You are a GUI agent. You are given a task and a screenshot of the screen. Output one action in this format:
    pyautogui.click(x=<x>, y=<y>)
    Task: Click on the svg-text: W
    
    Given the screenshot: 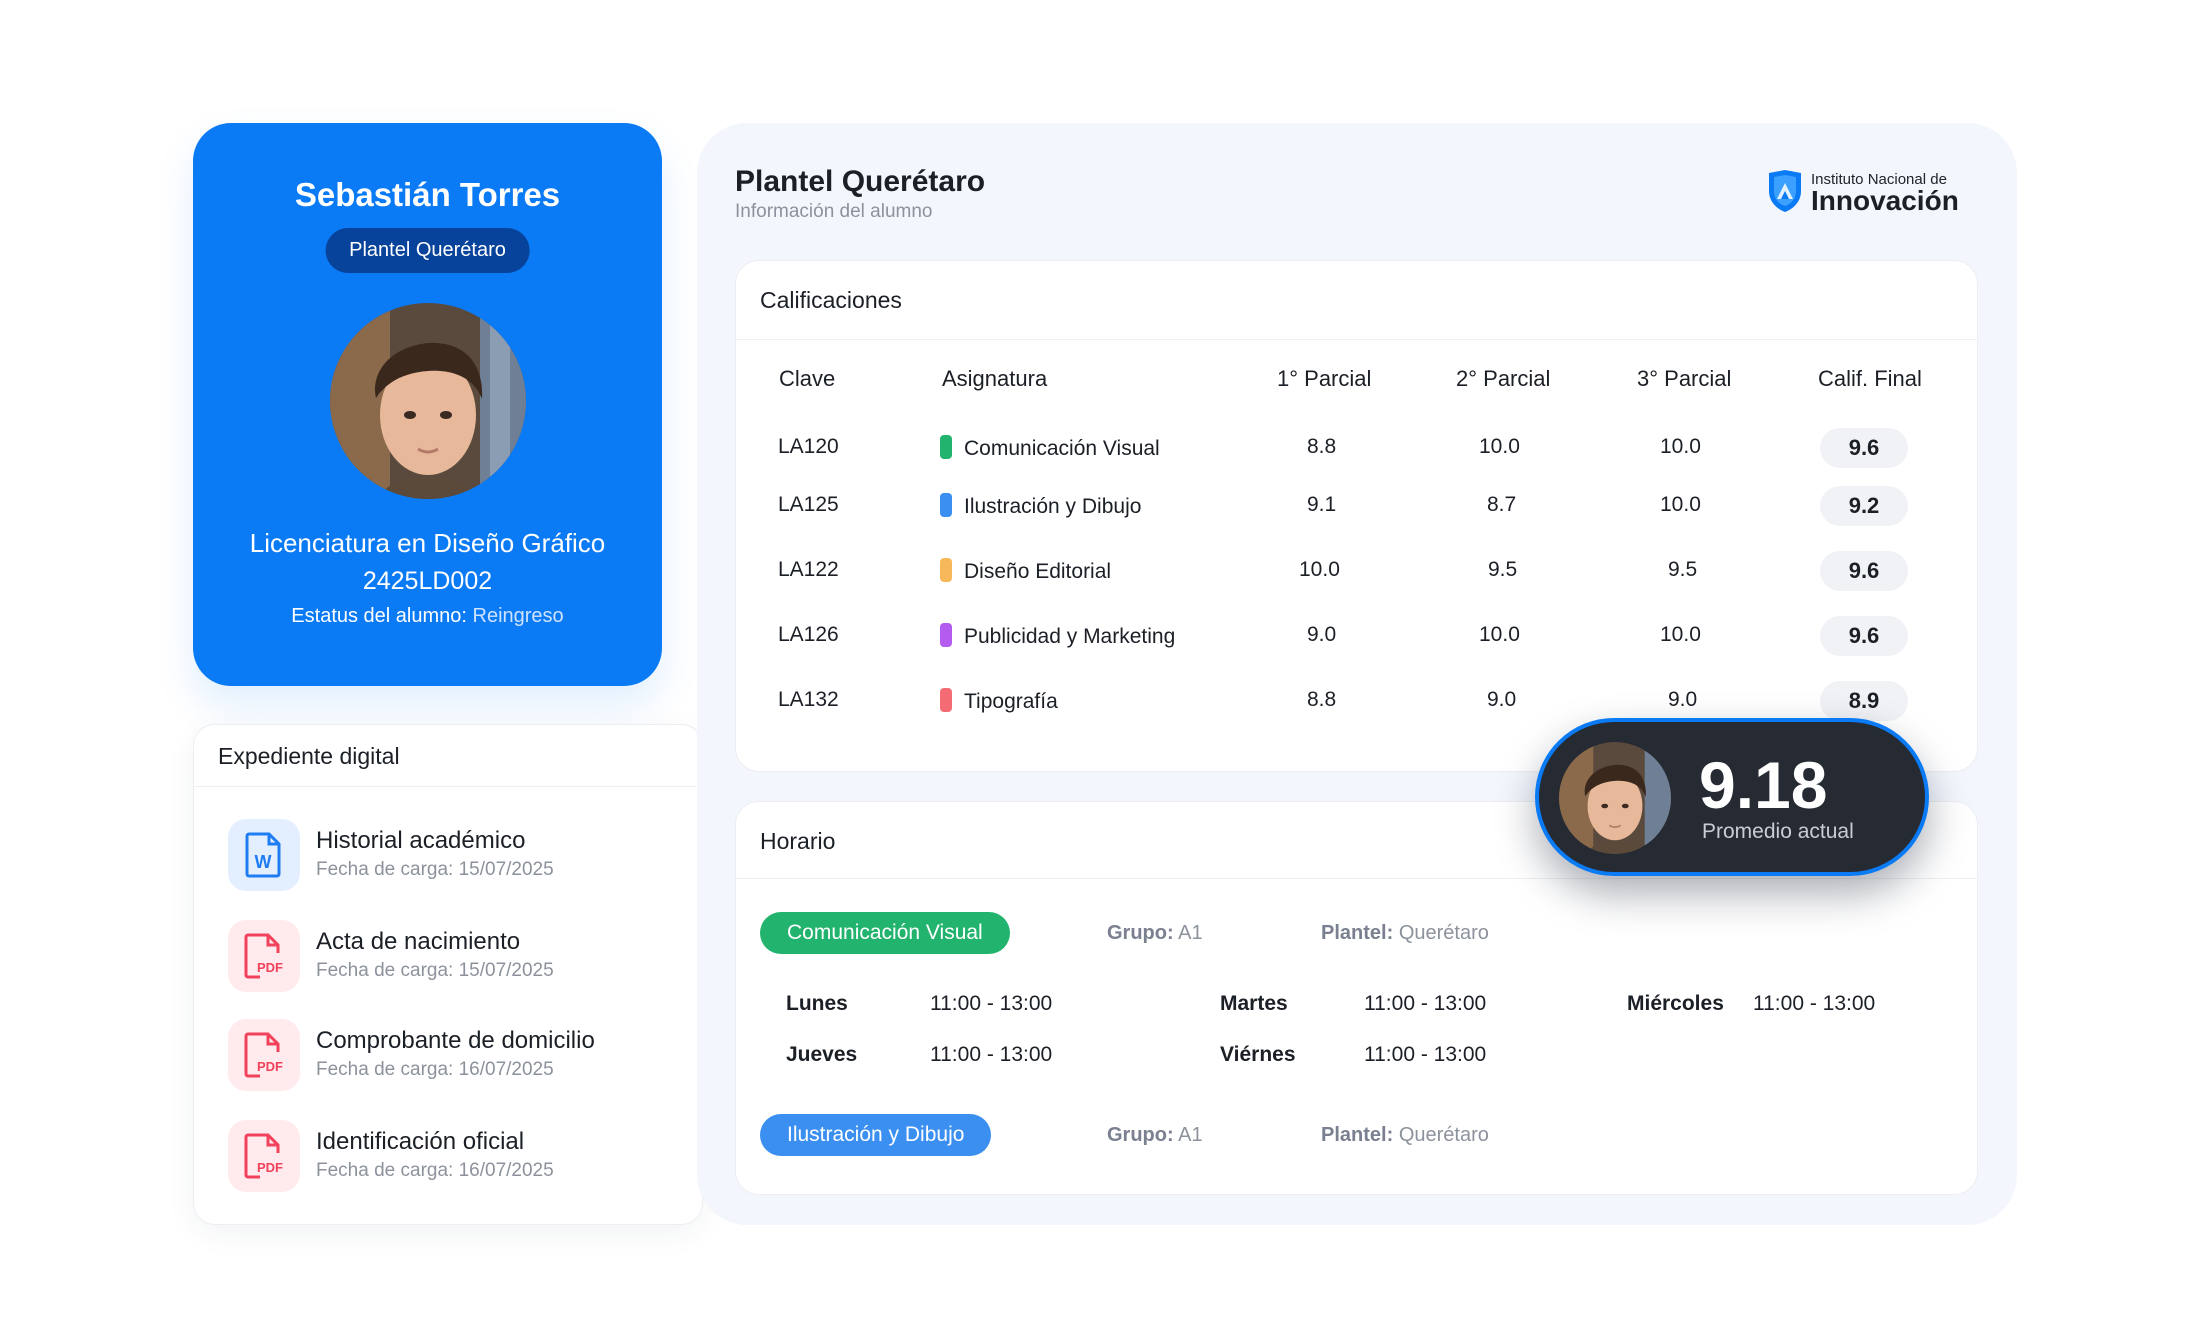 What is the action you would take?
    pyautogui.click(x=263, y=862)
    